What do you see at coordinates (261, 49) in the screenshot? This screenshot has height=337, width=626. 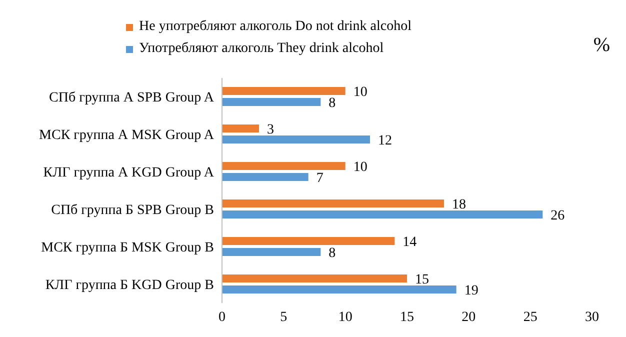 I see `legend-label: Употребляют алкоголь They drink alcohol` at bounding box center [261, 49].